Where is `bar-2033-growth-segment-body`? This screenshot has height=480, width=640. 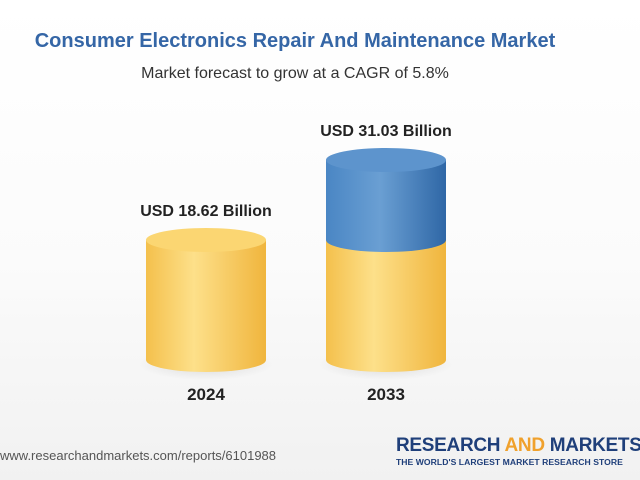
bar-2033-growth-segment-body is located at coordinates (386, 206).